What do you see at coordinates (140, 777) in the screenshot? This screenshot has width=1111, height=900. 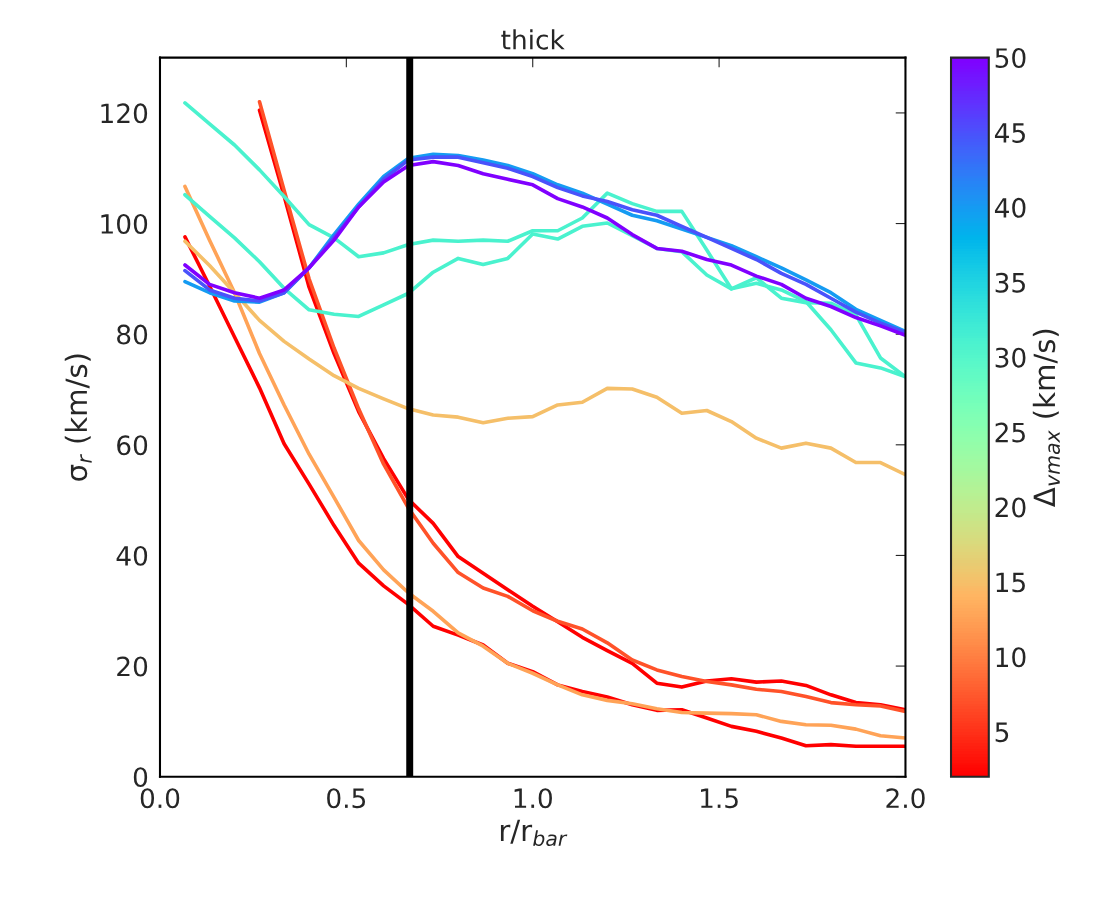 I see `y-tick-label: 0` at bounding box center [140, 777].